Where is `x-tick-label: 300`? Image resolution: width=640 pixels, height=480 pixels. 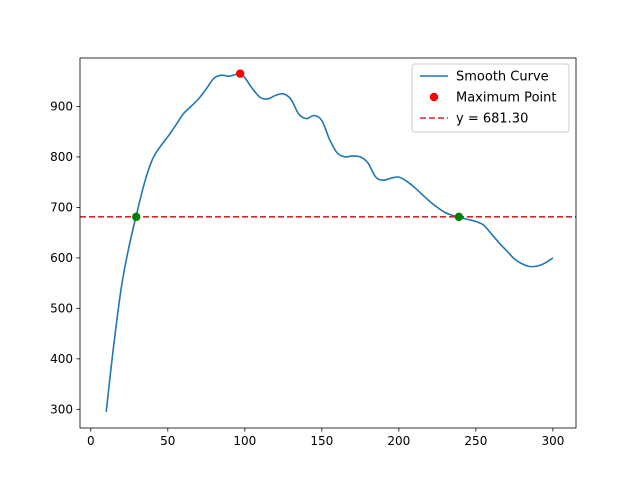
x-tick-label: 300 is located at coordinates (552, 441).